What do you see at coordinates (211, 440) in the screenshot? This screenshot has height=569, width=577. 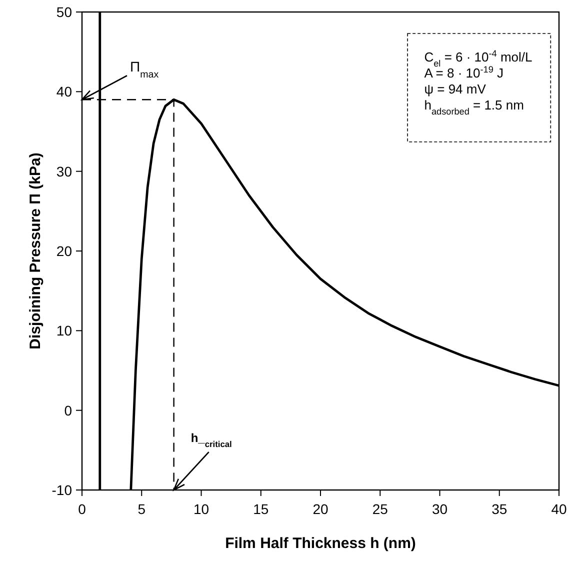 I see `annotation: h_$_{critical}$` at bounding box center [211, 440].